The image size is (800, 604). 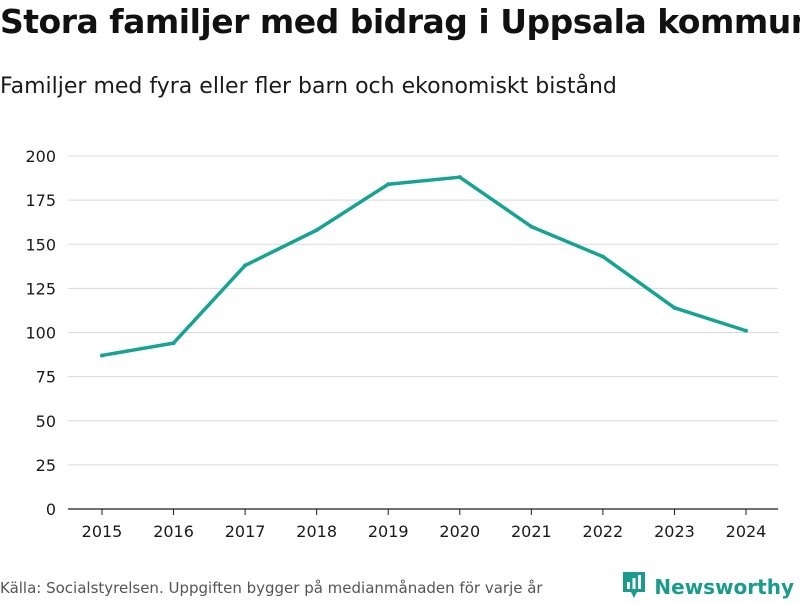 I want to click on x-axis-ticks: 2015 2016 2017 2018 2019 2020 2021 2022 2023 2024, so click(x=424, y=525).